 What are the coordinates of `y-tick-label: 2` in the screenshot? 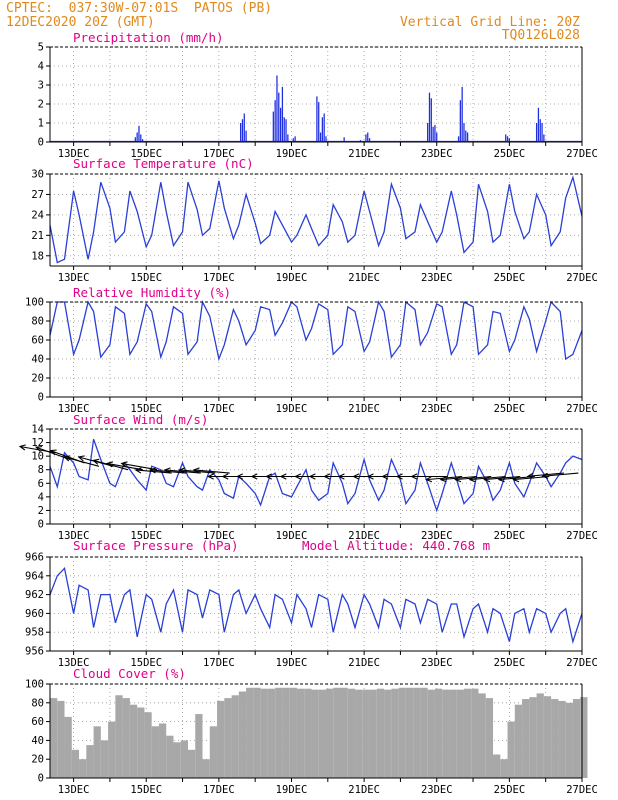 It's located at (41, 105).